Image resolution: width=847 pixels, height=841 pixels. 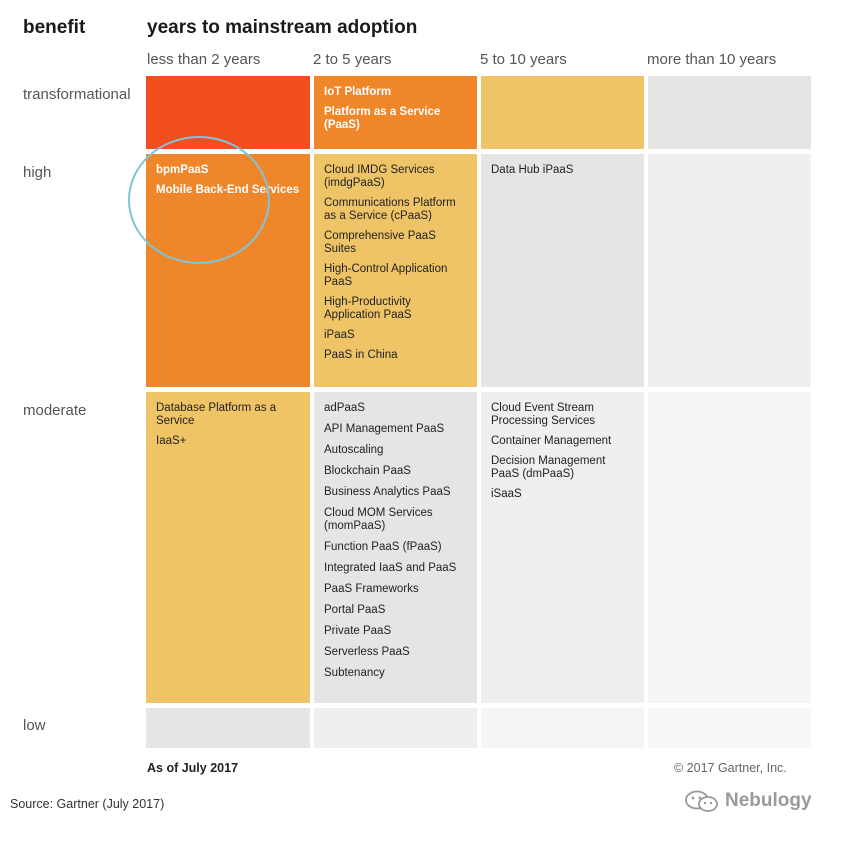 What do you see at coordinates (702, 801) in the screenshot?
I see `wechat-icon` at bounding box center [702, 801].